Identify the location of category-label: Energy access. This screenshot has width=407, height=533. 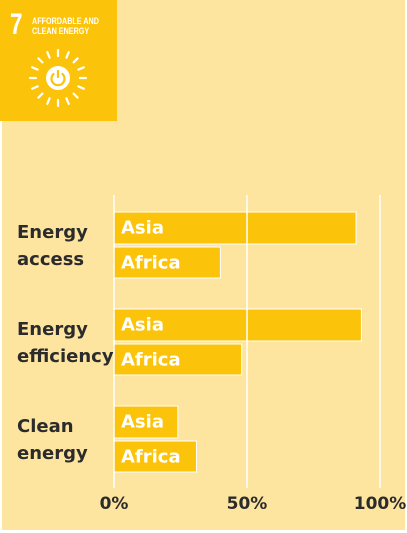
(52, 246).